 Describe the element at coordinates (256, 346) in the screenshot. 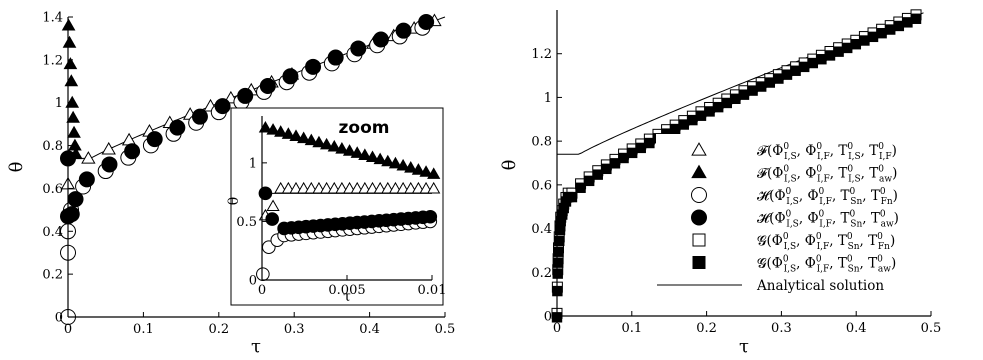

I see `left-x-label: τ` at that location.